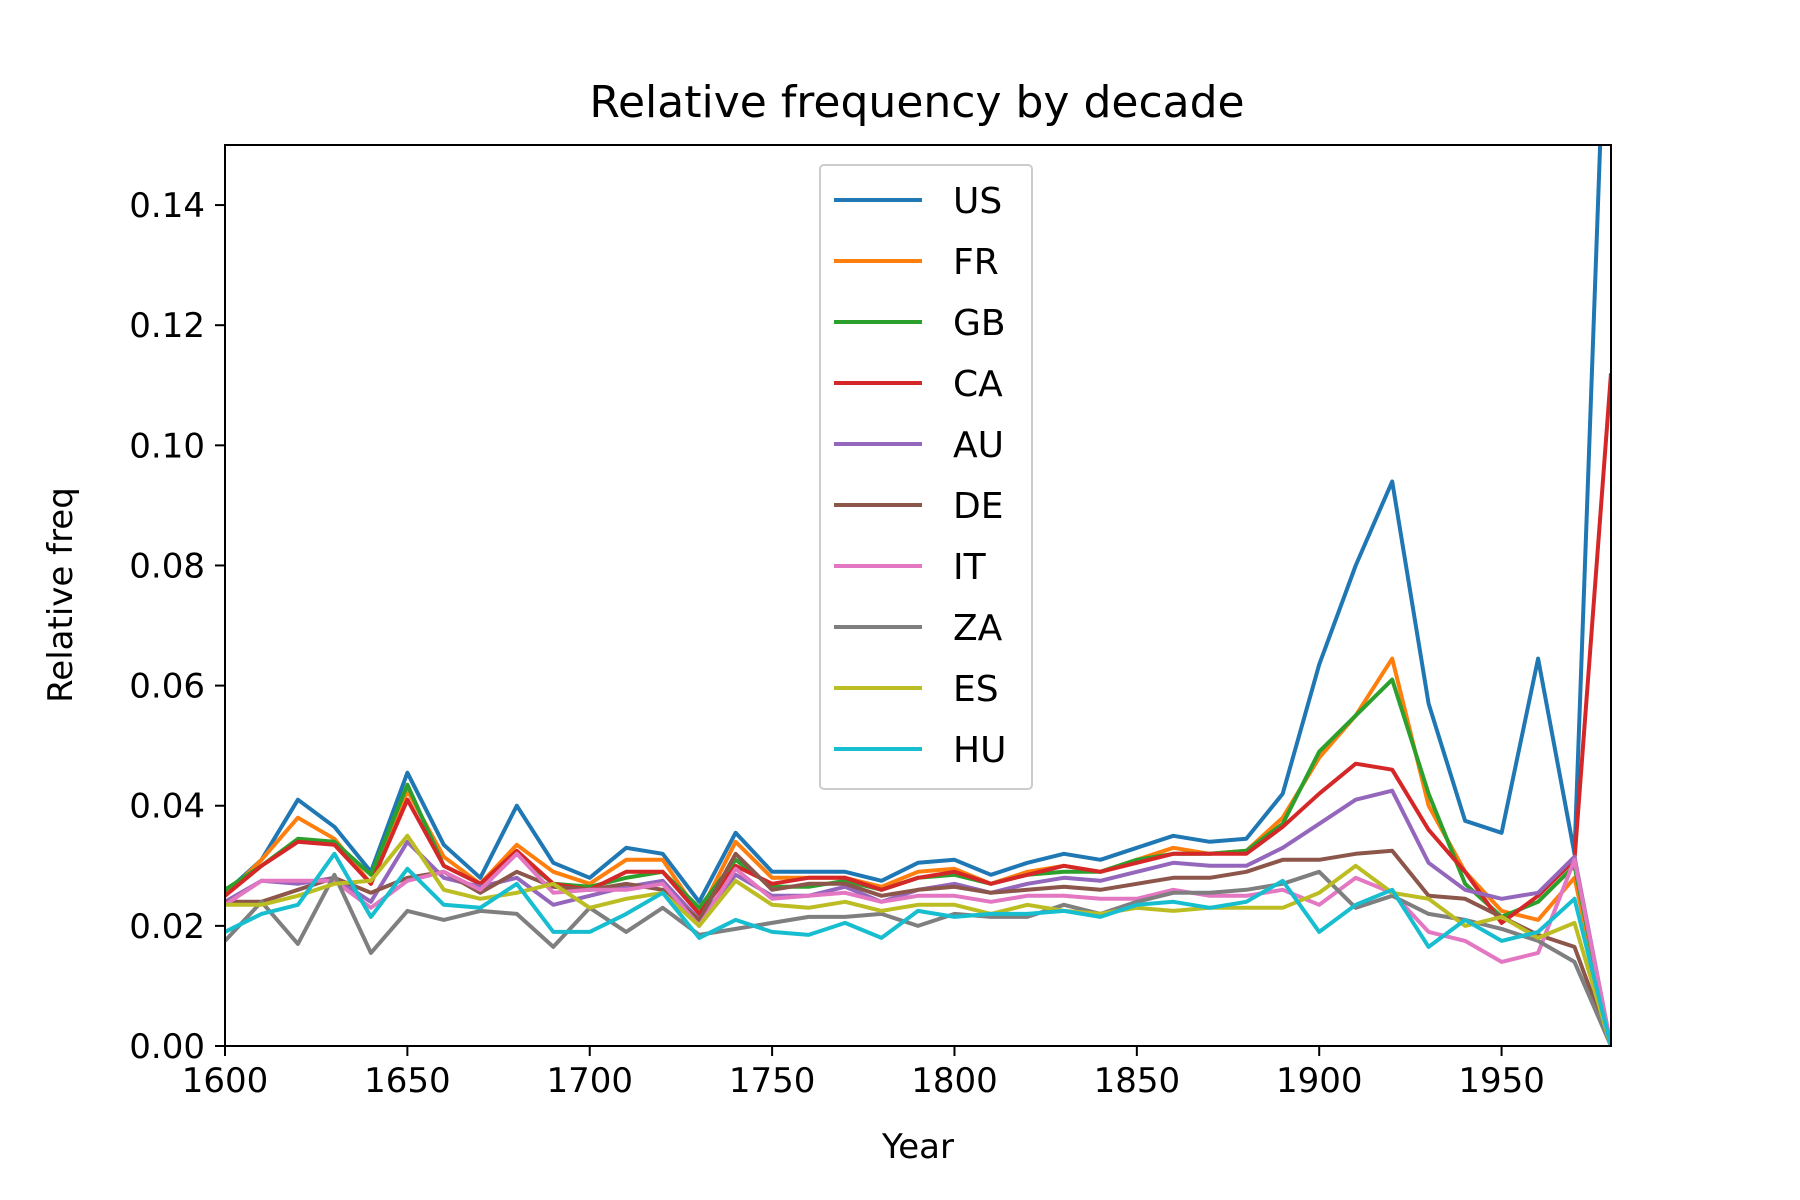 Image resolution: width=1800 pixels, height=1200 pixels. I want to click on legend-label-de: DE, so click(978, 506).